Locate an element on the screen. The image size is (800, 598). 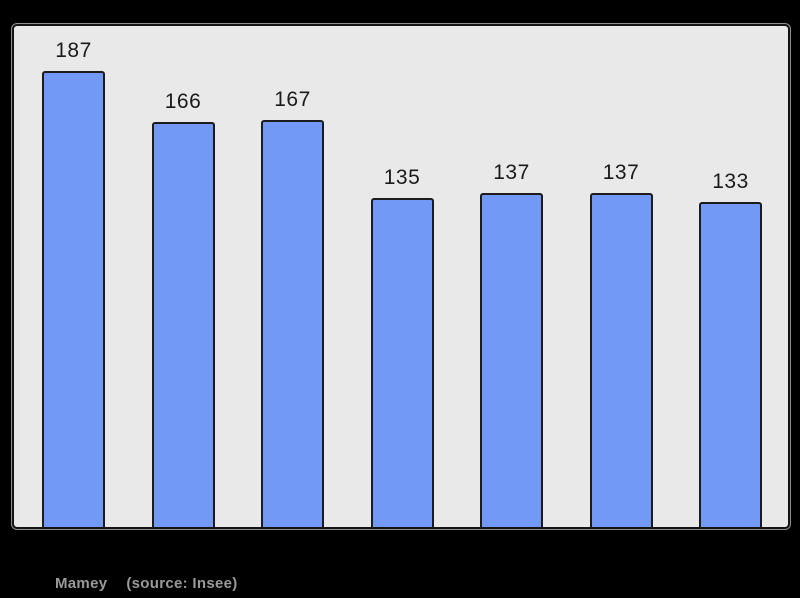
chart-caption: Mamey (source: Insee) is located at coordinates (146, 583).